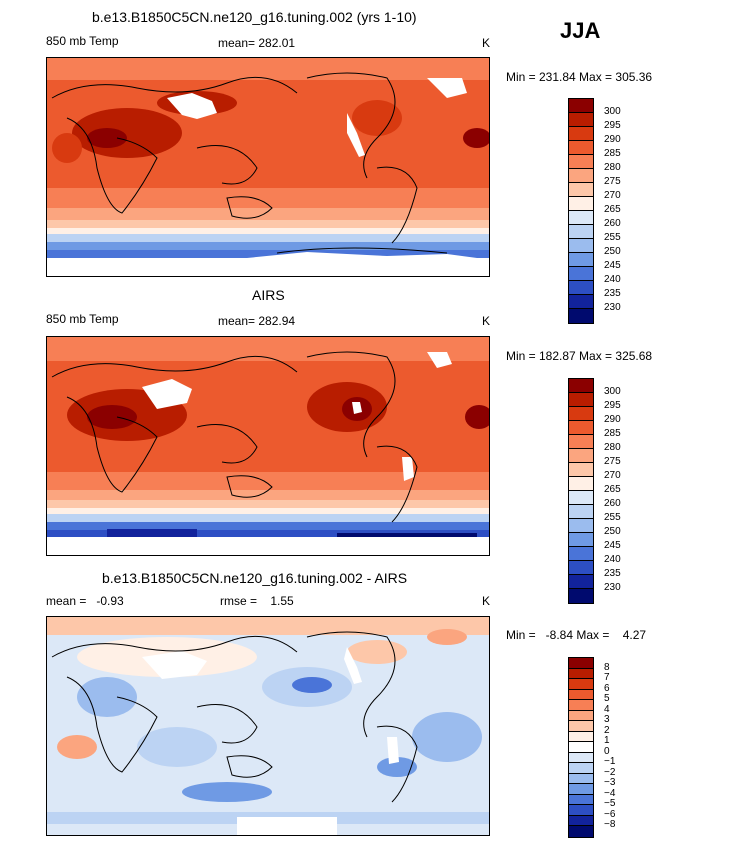  Describe the element at coordinates (612, 209) in the screenshot. I see `colorbar-tick-label: 265` at that location.